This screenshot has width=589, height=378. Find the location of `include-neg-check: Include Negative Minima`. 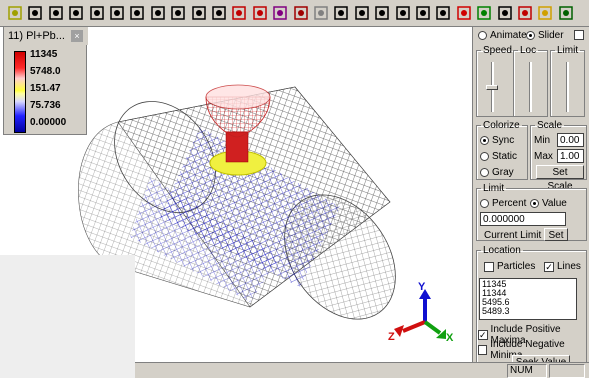

include-neg-check: Include Negative Minima is located at coordinates (533, 350).